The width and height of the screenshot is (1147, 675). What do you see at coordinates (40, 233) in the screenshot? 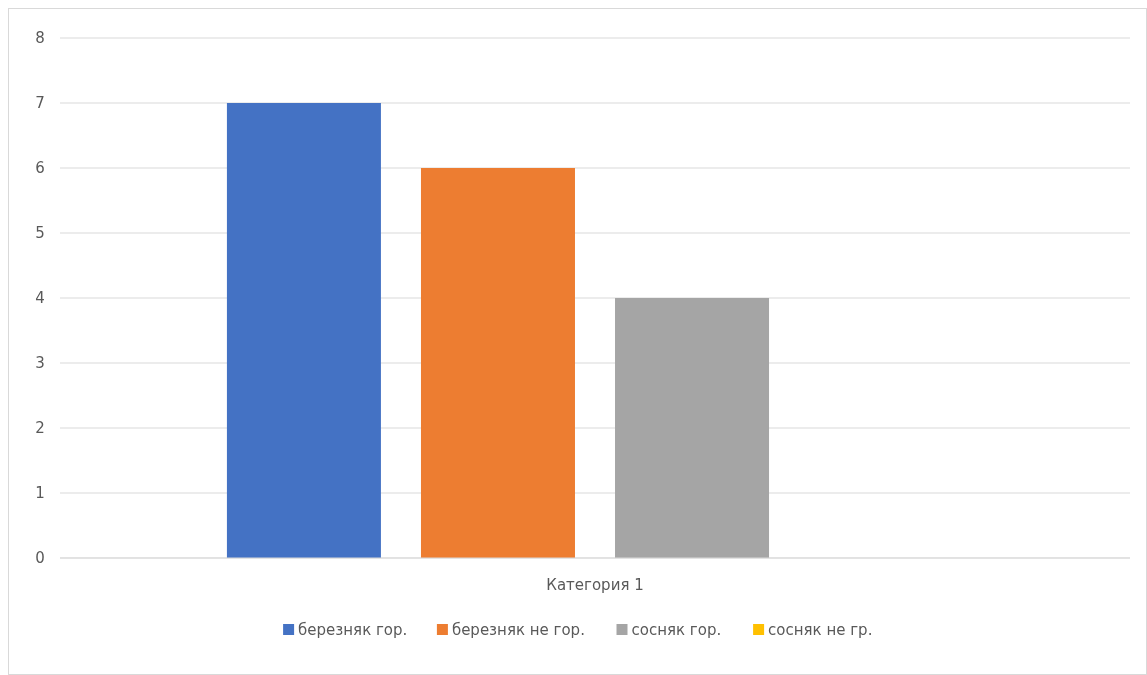
I see `y-tick-label: 5` at bounding box center [40, 233].